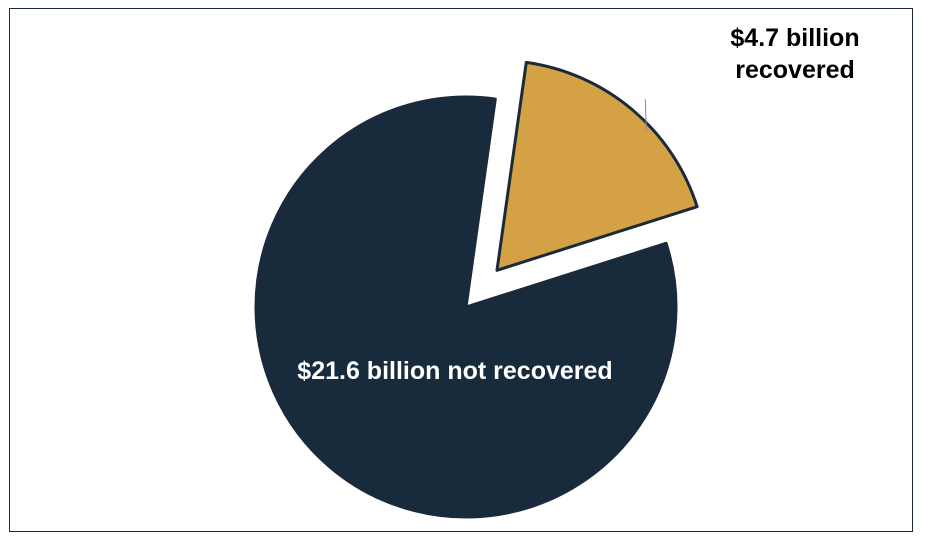  Describe the element at coordinates (794, 38) in the screenshot. I see `data-label-line: $4.7 billion` at that location.